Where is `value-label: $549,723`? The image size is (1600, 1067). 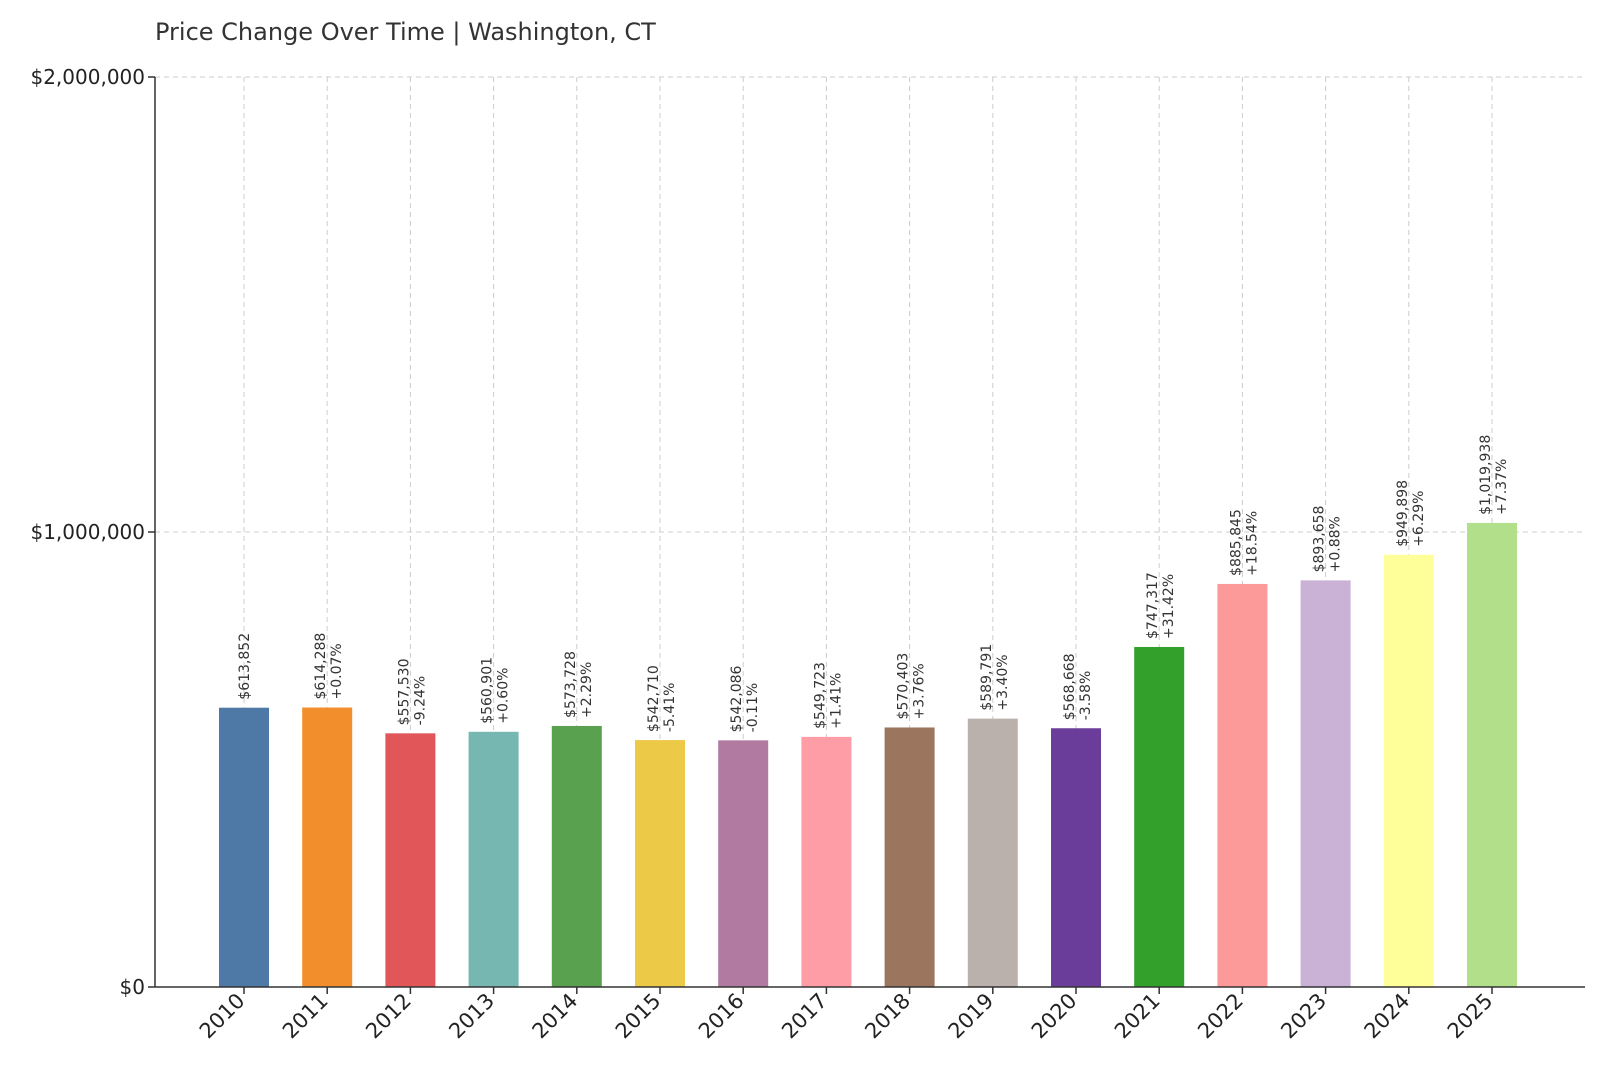 value-label: $549,723 is located at coordinates (820, 695).